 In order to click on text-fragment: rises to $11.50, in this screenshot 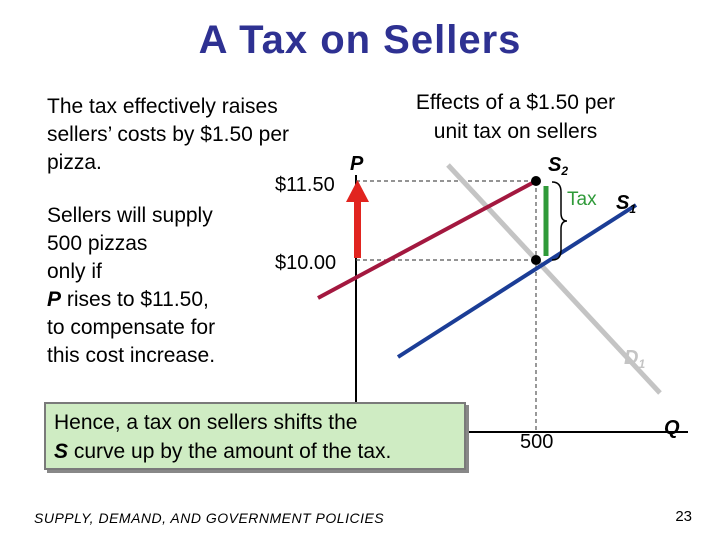, I will do `click(135, 299)`.